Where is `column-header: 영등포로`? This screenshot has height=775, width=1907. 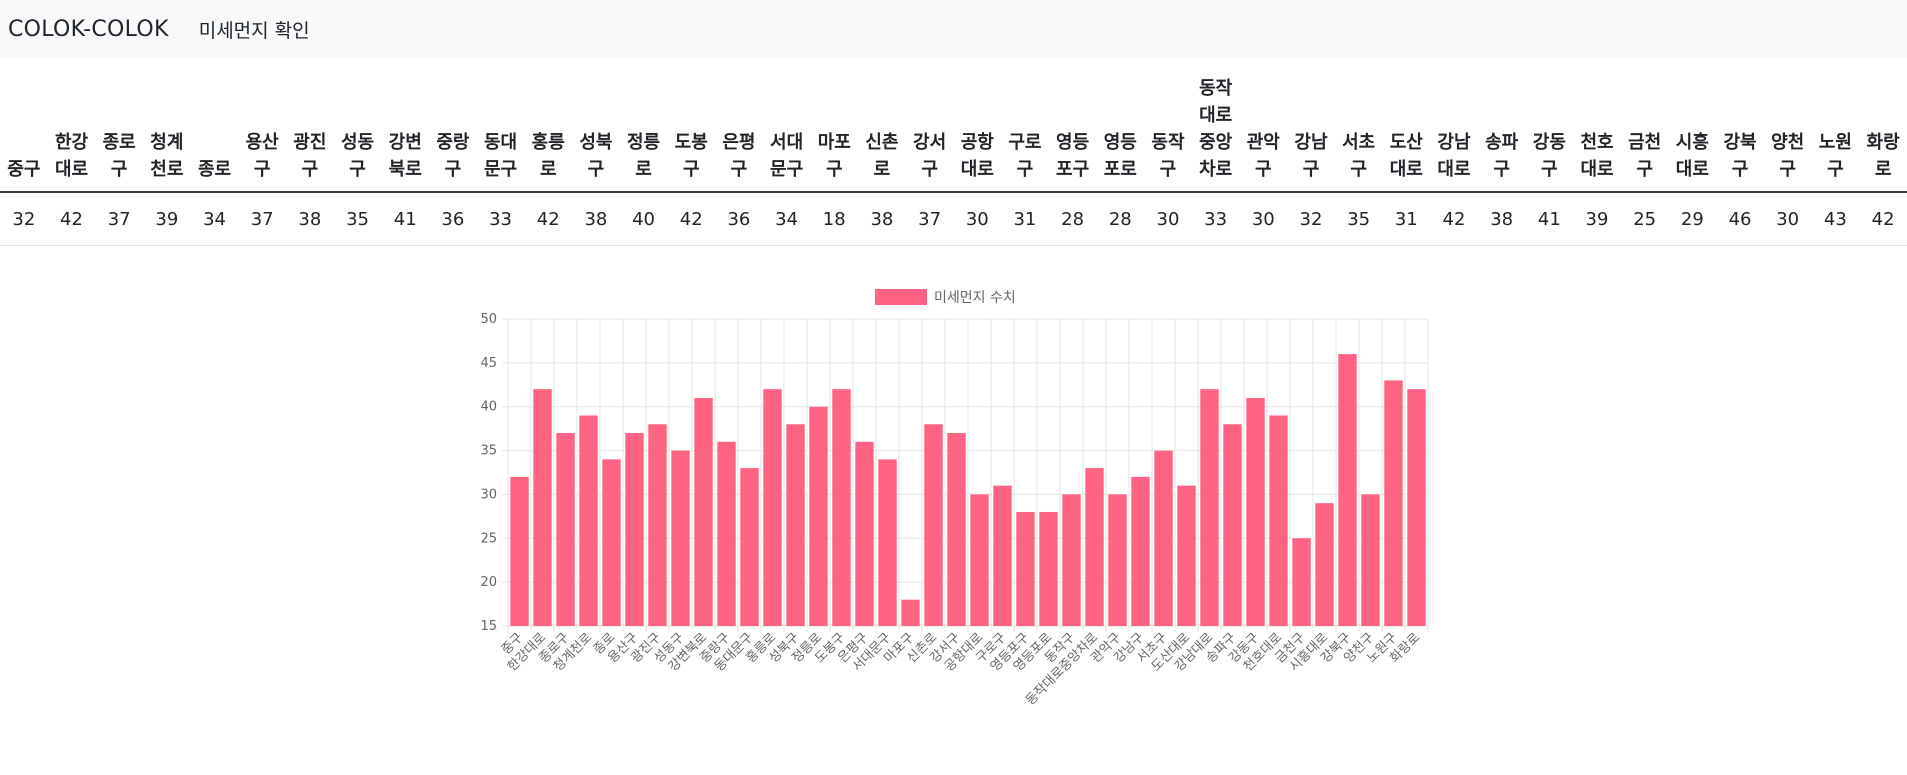
column-header: 영등포로 is located at coordinates (1120, 125).